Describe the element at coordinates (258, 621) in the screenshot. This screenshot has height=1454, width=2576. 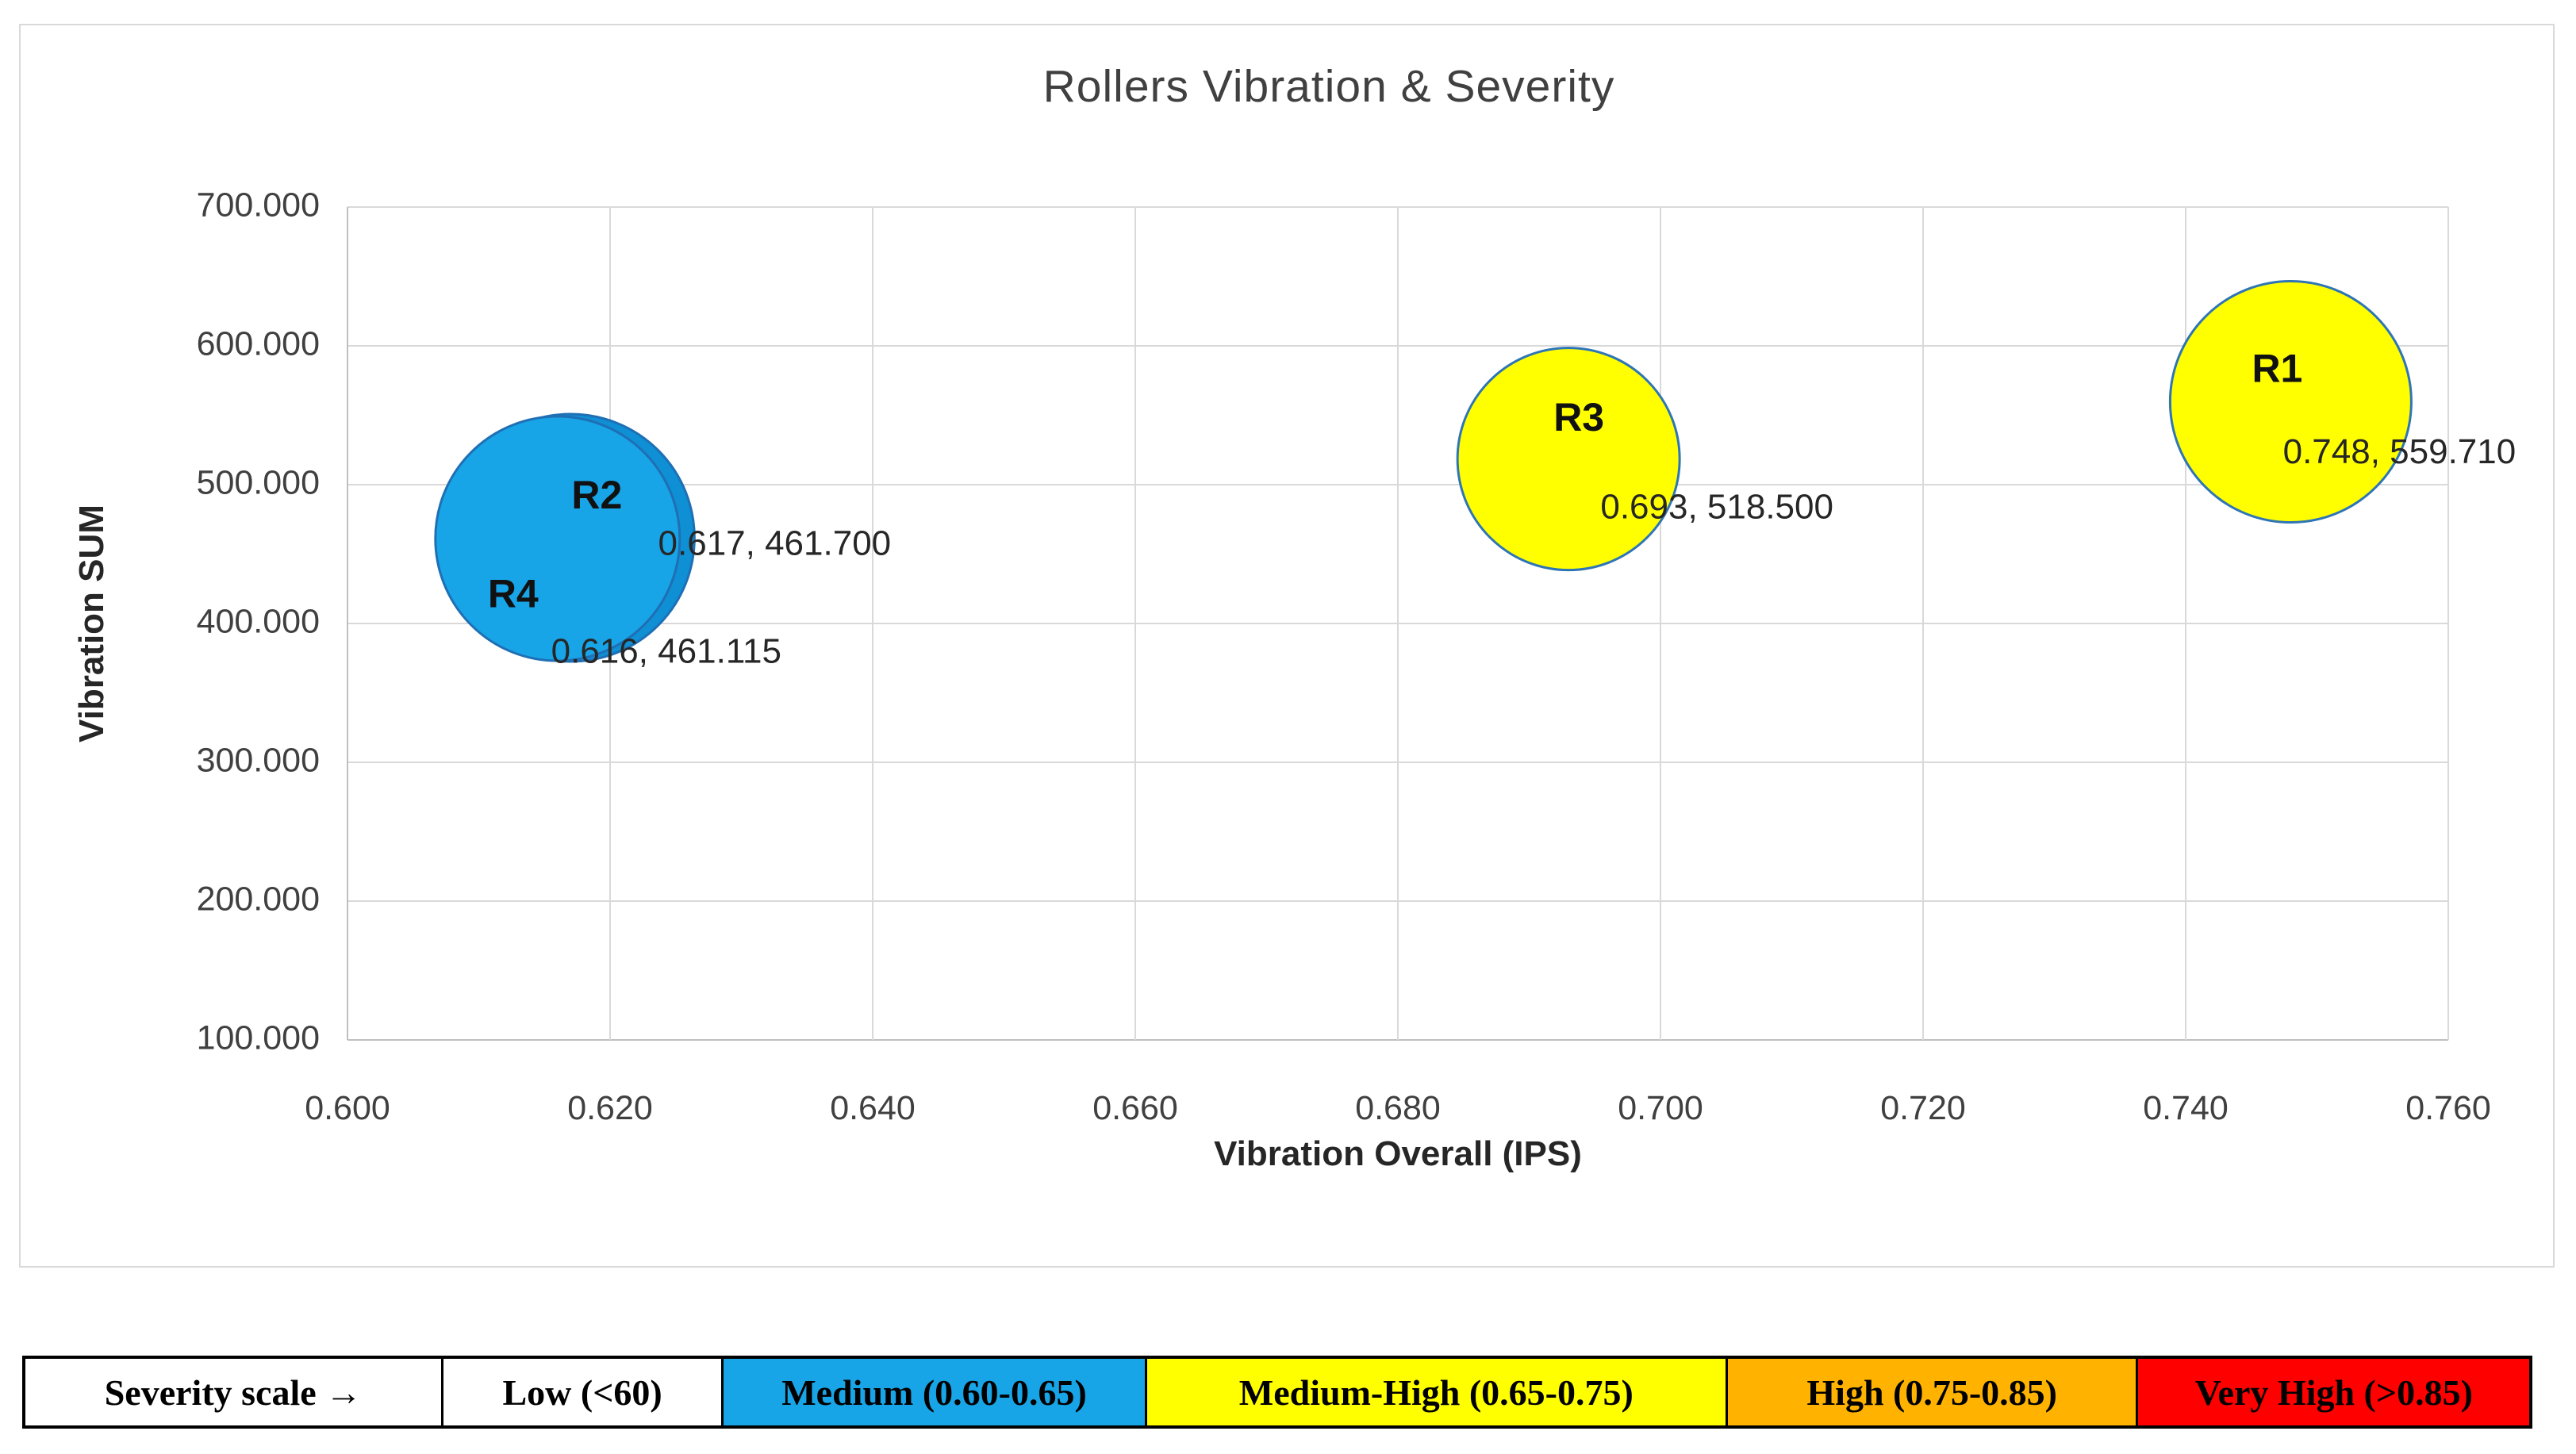
I see `y-tick-label: 400.000` at that location.